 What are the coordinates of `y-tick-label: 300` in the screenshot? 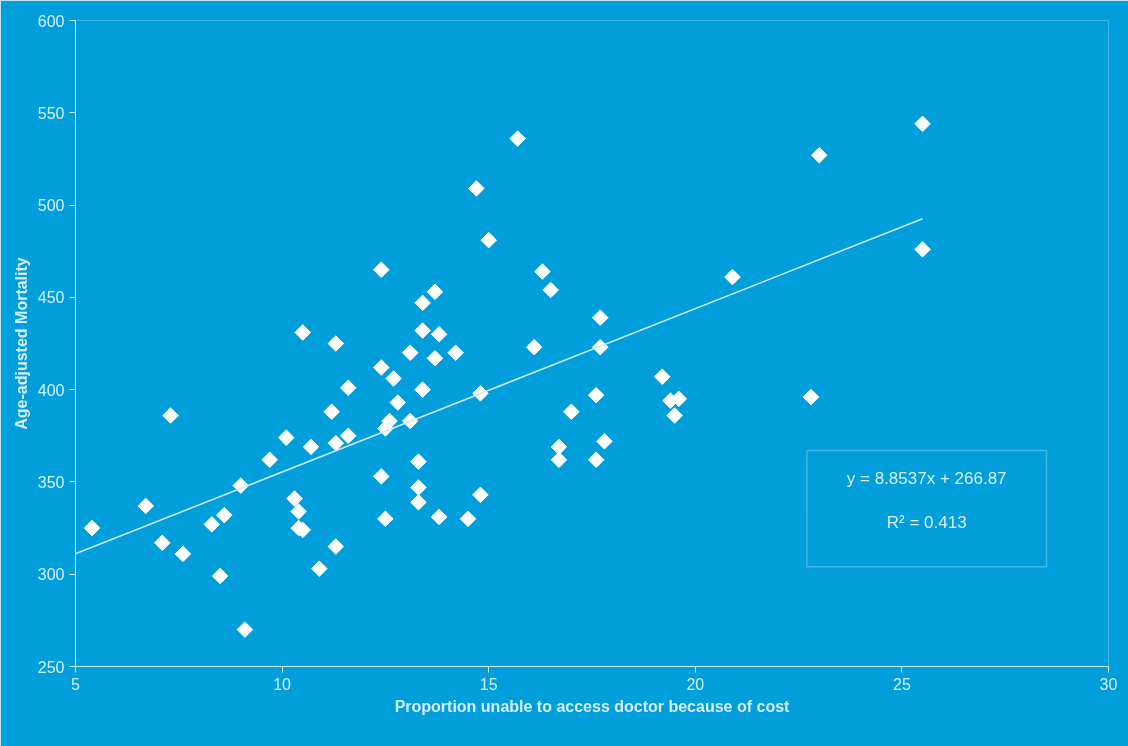 It's located at (51, 575).